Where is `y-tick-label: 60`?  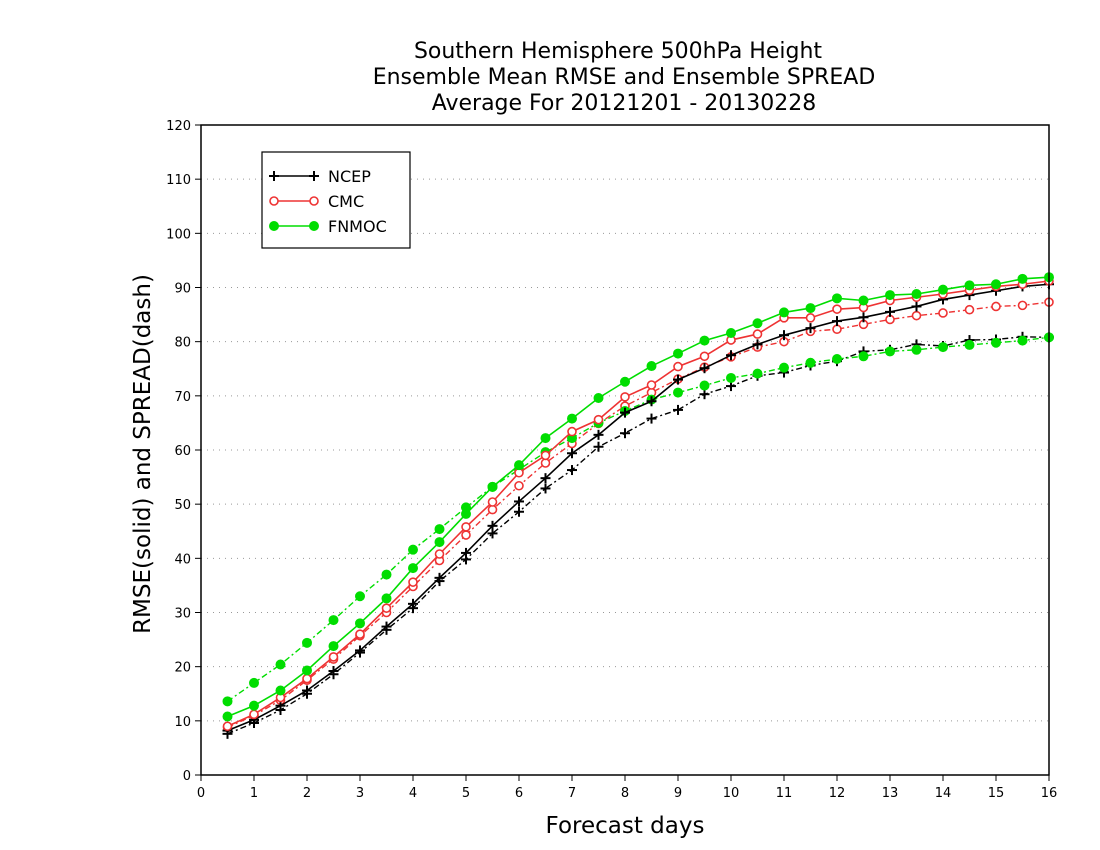 y-tick-label: 60 is located at coordinates (182, 451).